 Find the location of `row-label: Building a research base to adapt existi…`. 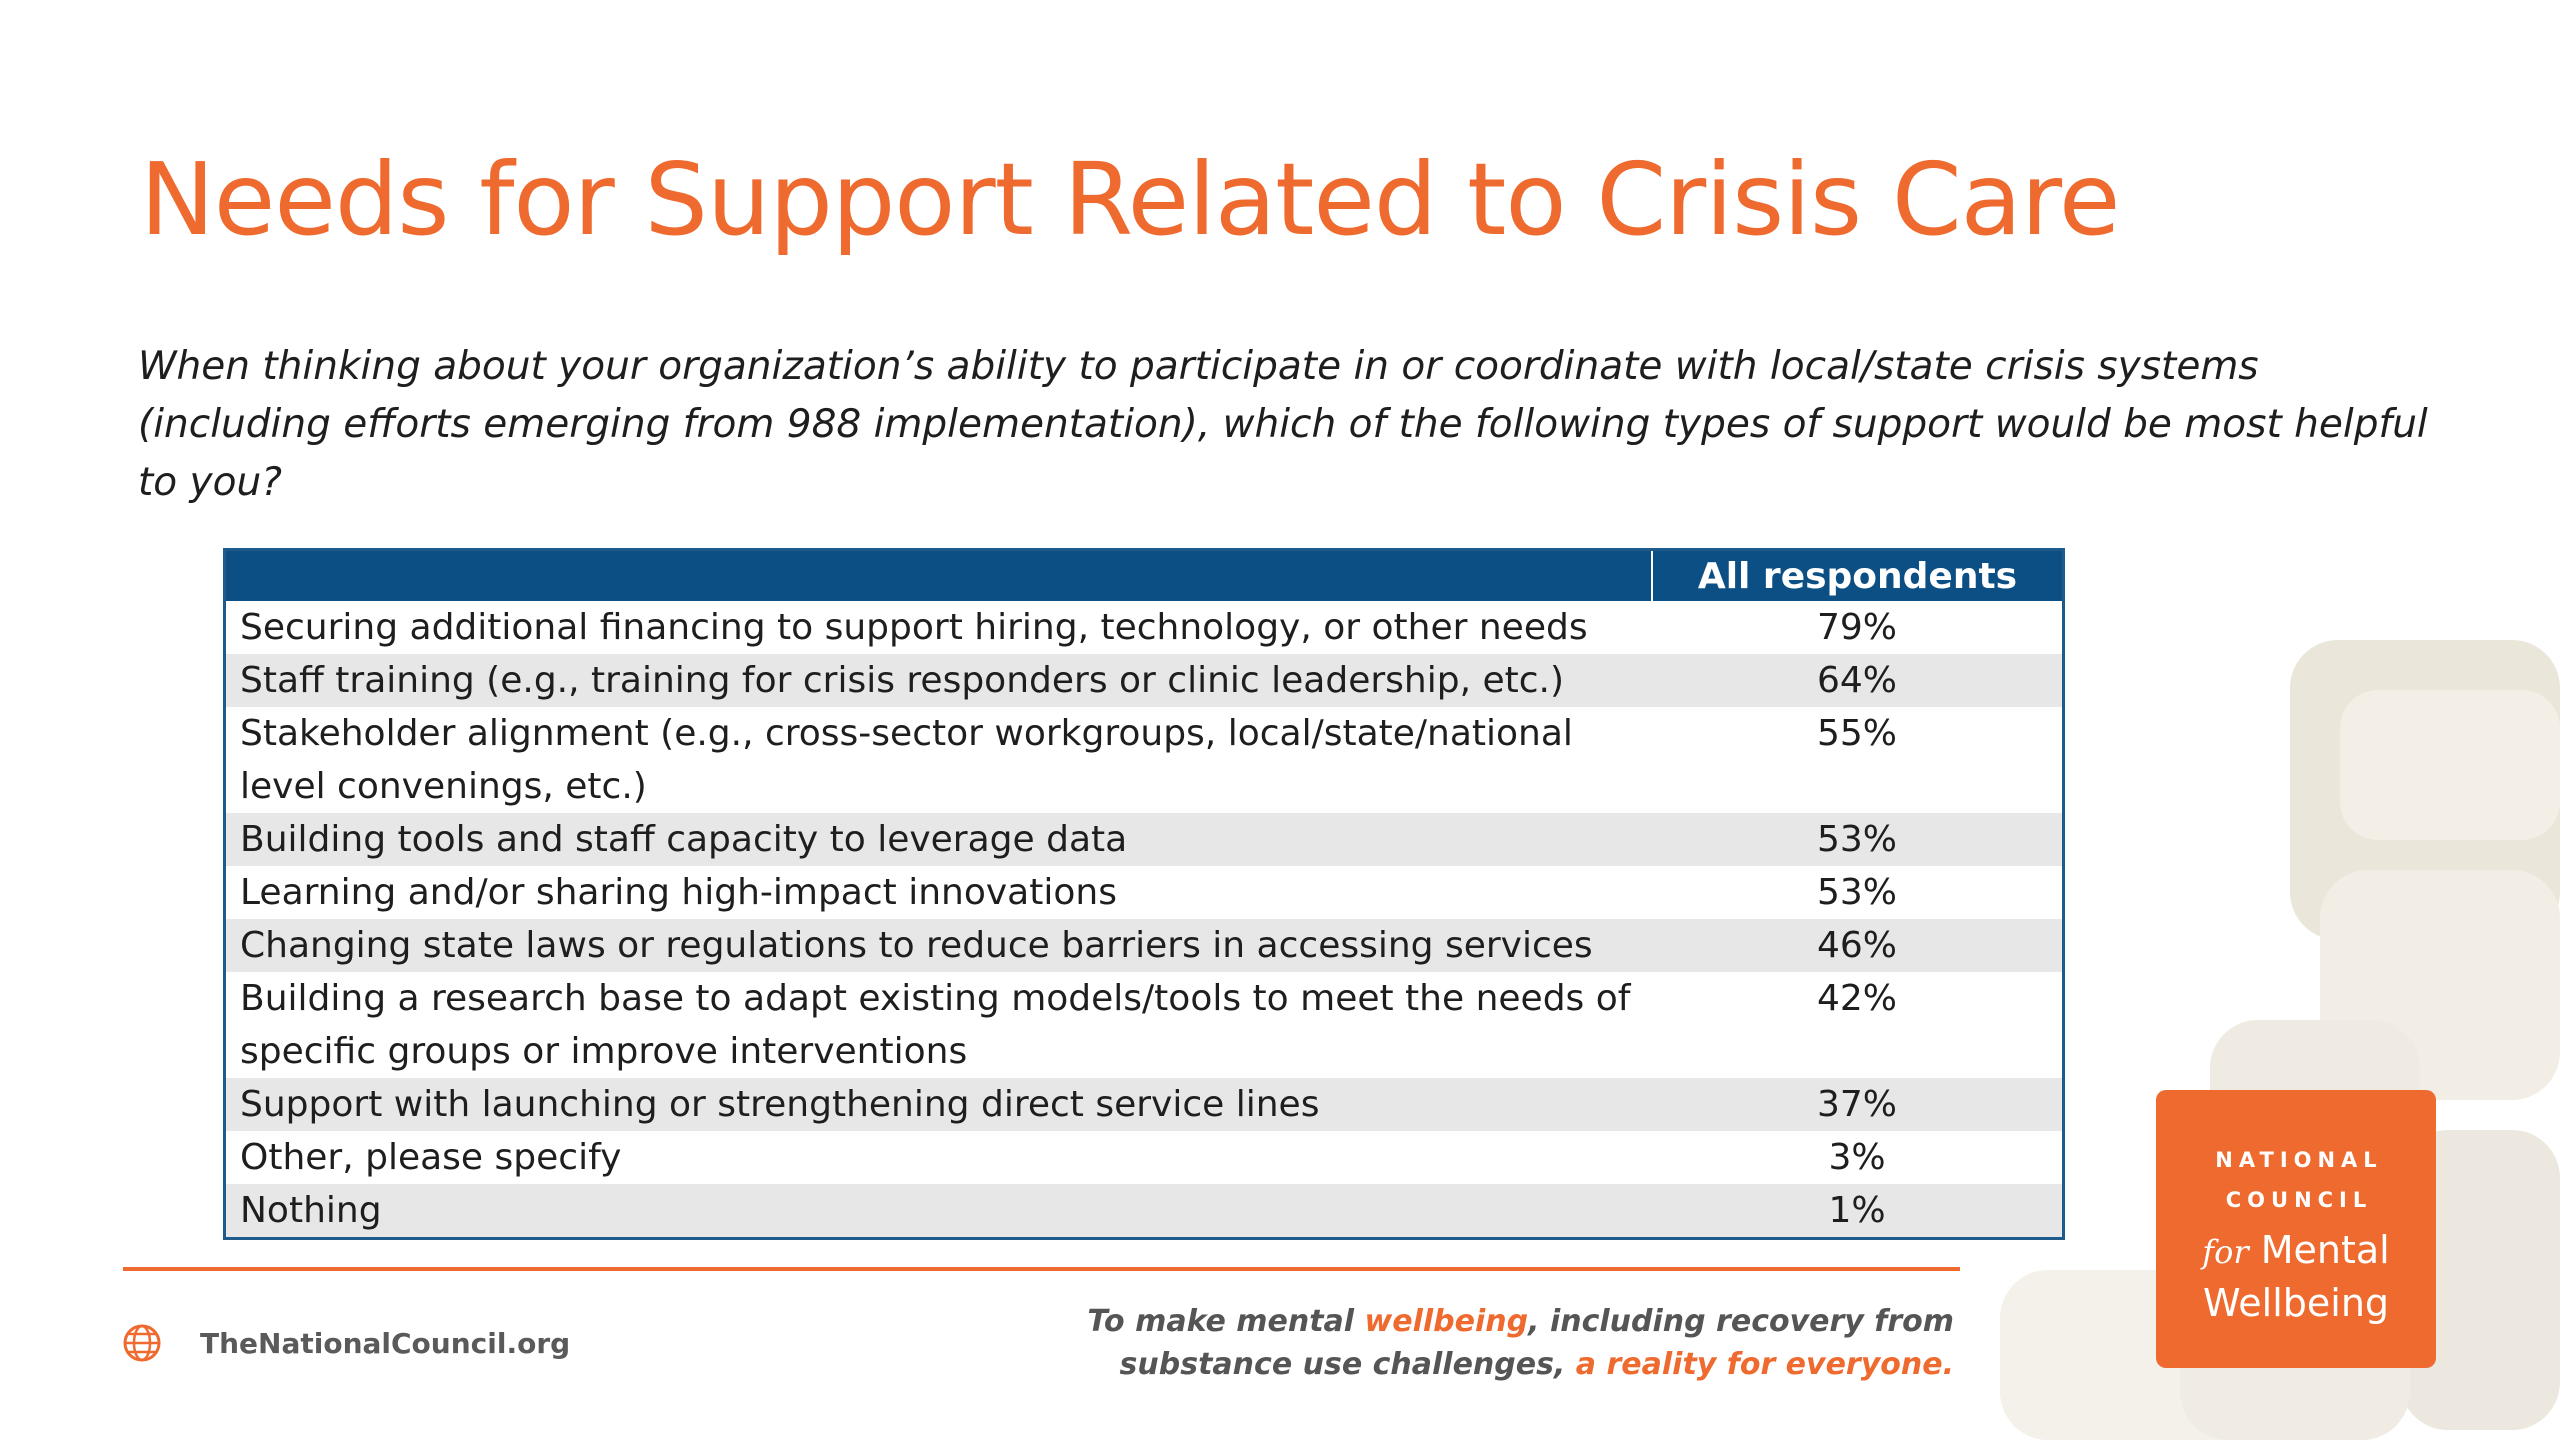

row-label: Building a research base to adapt existi… is located at coordinates (935, 1025).